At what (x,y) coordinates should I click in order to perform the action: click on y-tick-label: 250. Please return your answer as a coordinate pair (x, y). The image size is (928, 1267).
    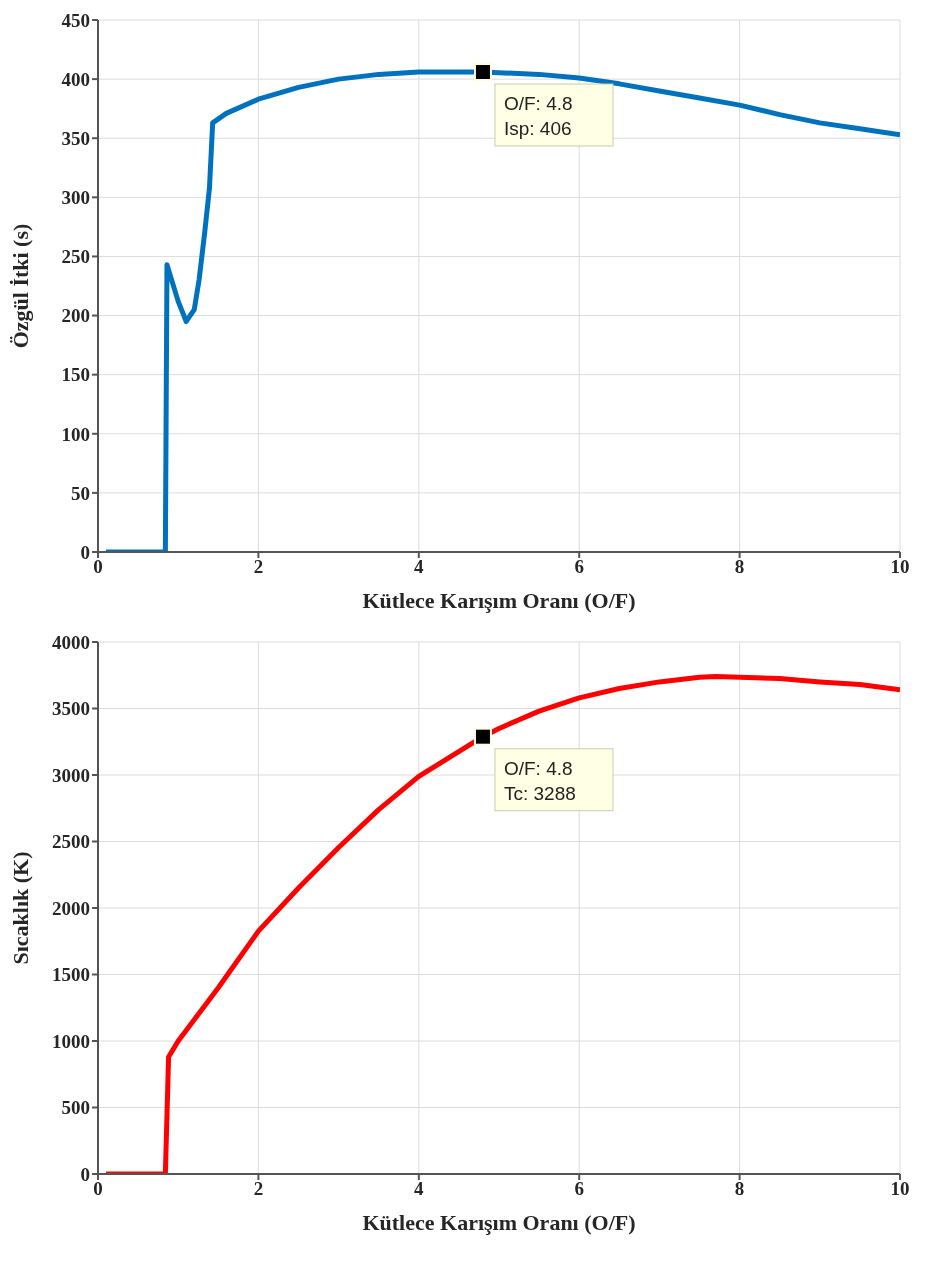
    Looking at the image, I should click on (75, 257).